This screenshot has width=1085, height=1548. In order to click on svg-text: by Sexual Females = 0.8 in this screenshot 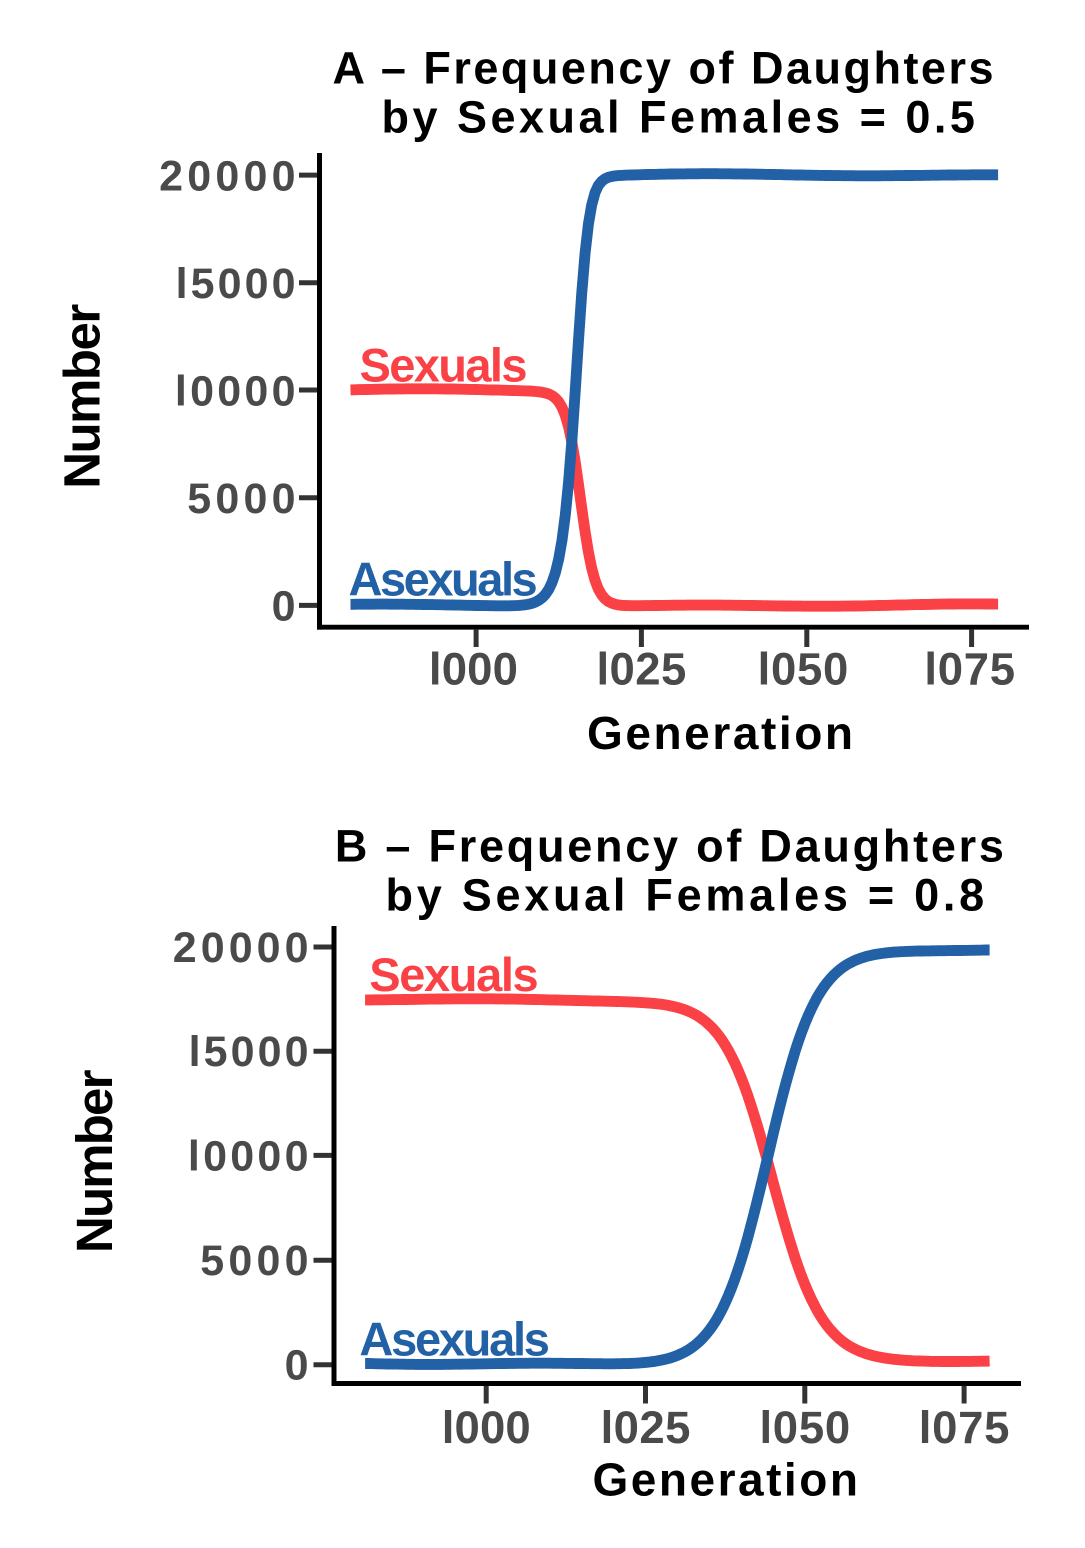, I will do `click(685, 895)`.